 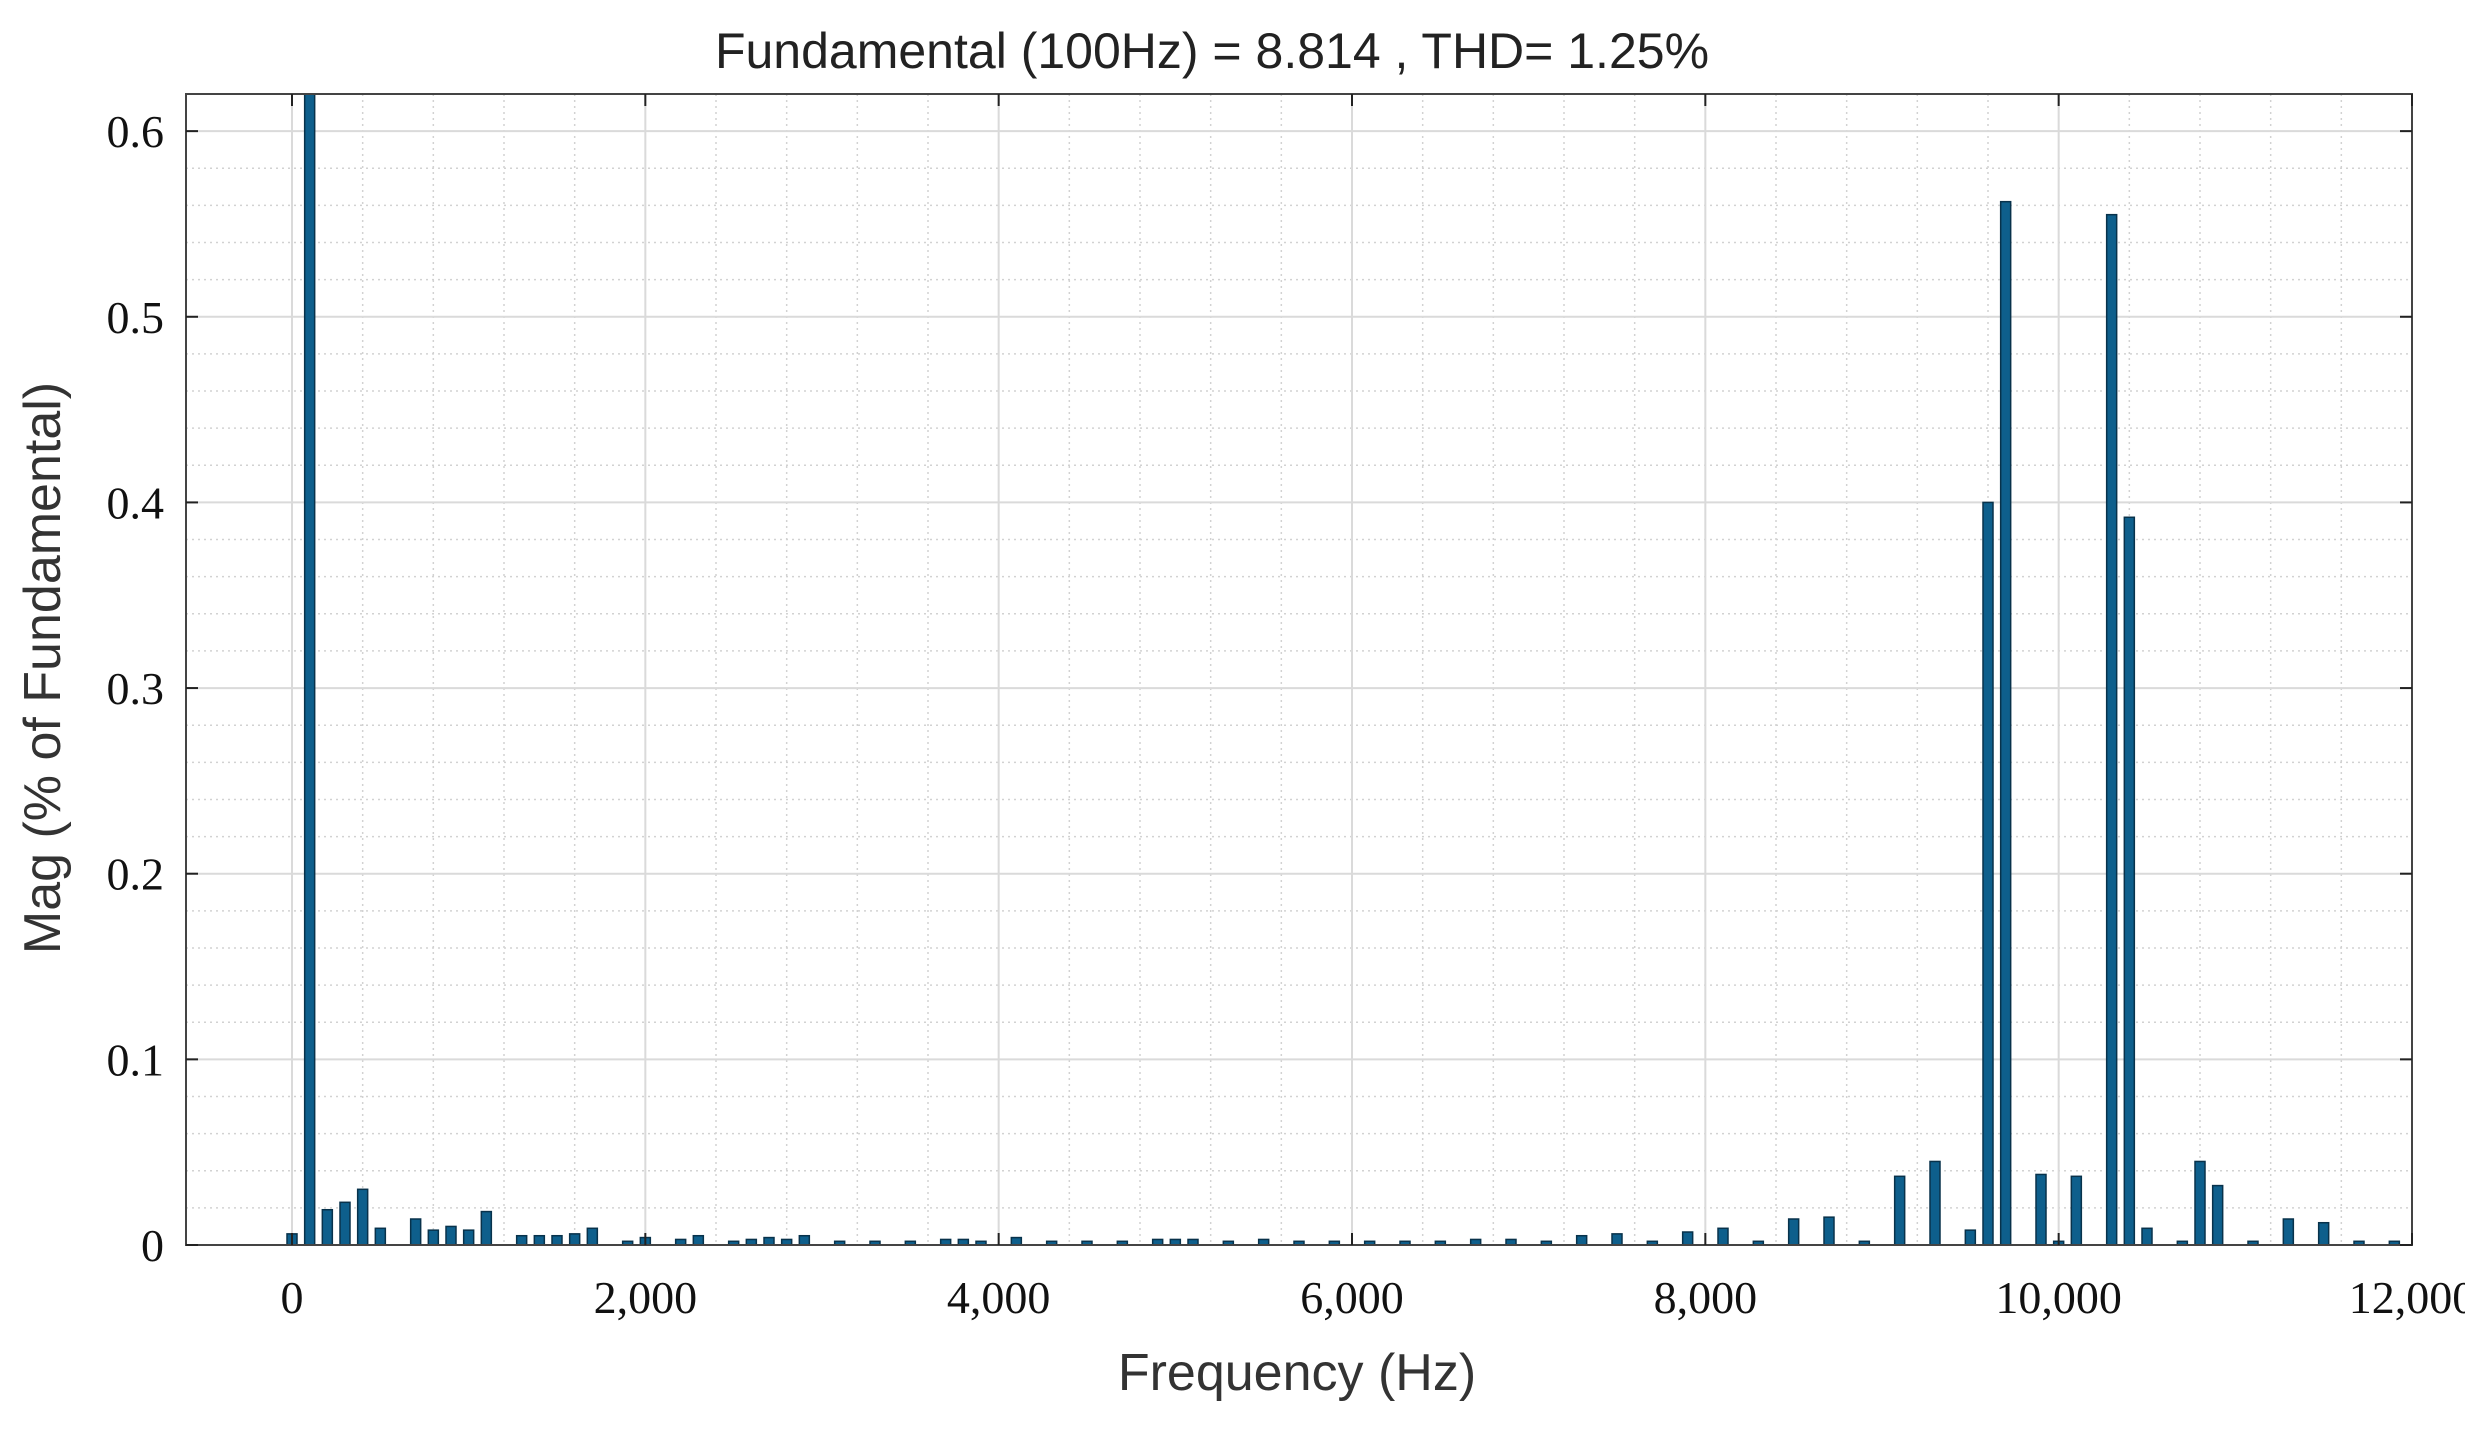 What do you see at coordinates (136, 502) in the screenshot?
I see `y-tick-label: 0.4` at bounding box center [136, 502].